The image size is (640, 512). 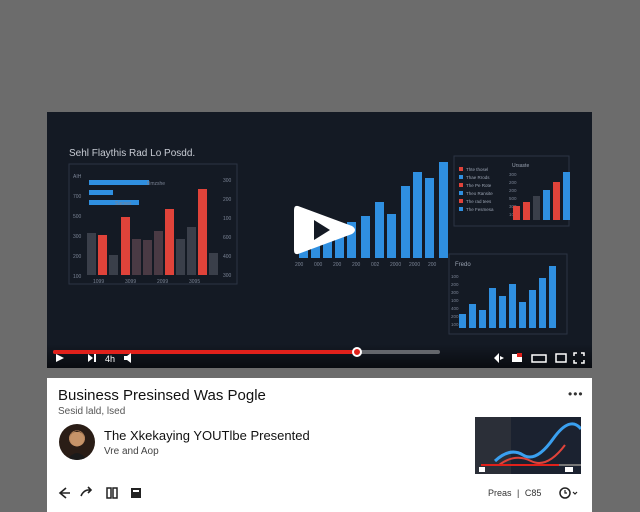 I want to click on legend-label: Thte thosel, so click(x=477, y=169).